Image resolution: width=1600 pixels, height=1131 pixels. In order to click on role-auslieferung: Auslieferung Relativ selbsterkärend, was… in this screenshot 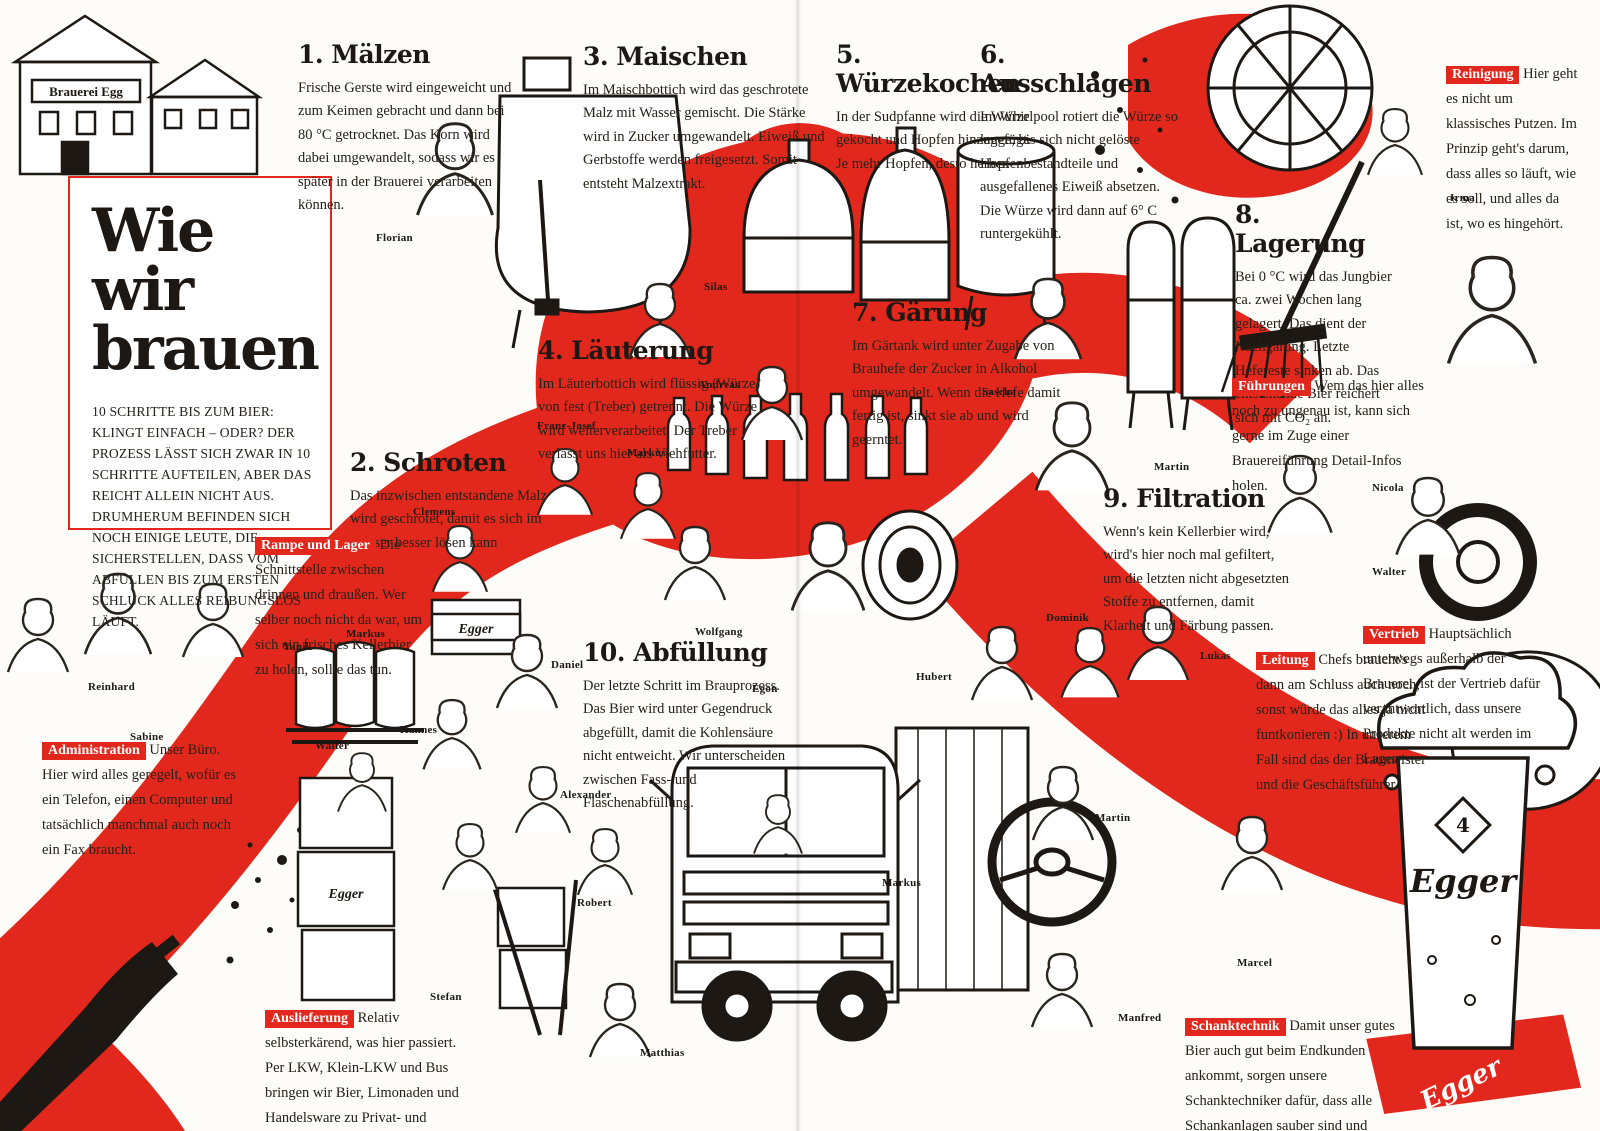, I will do `click(364, 1068)`.